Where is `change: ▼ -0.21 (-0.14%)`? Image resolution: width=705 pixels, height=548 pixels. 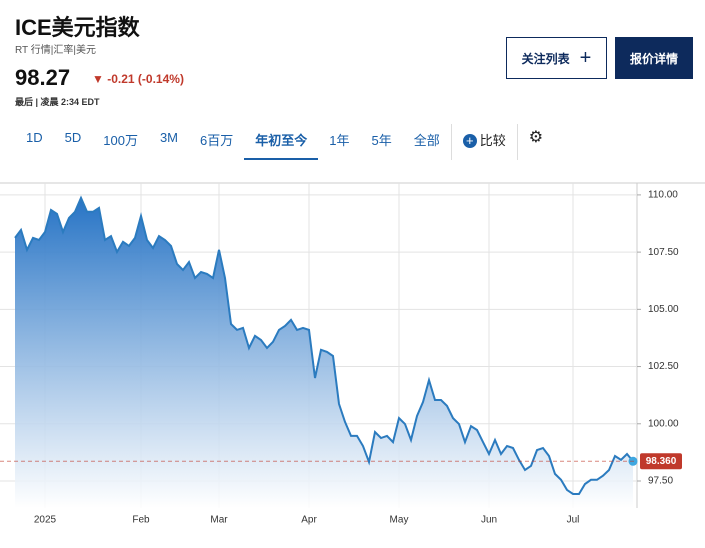 change: ▼ -0.21 (-0.14%) is located at coordinates (138, 79).